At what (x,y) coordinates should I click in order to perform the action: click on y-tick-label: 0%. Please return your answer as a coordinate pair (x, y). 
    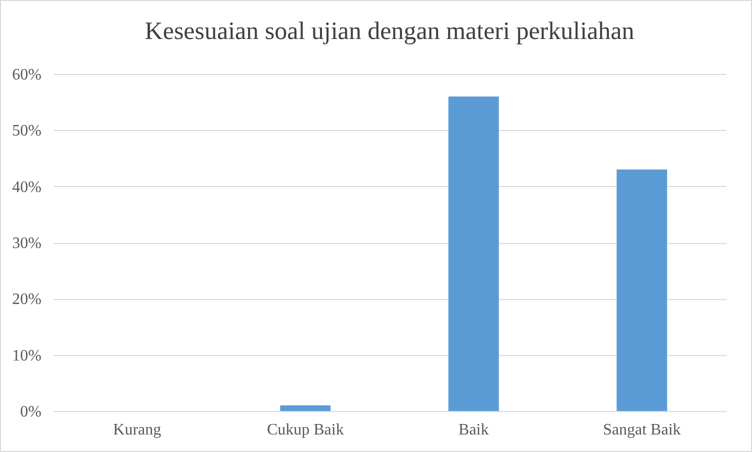
    Looking at the image, I should click on (31, 412).